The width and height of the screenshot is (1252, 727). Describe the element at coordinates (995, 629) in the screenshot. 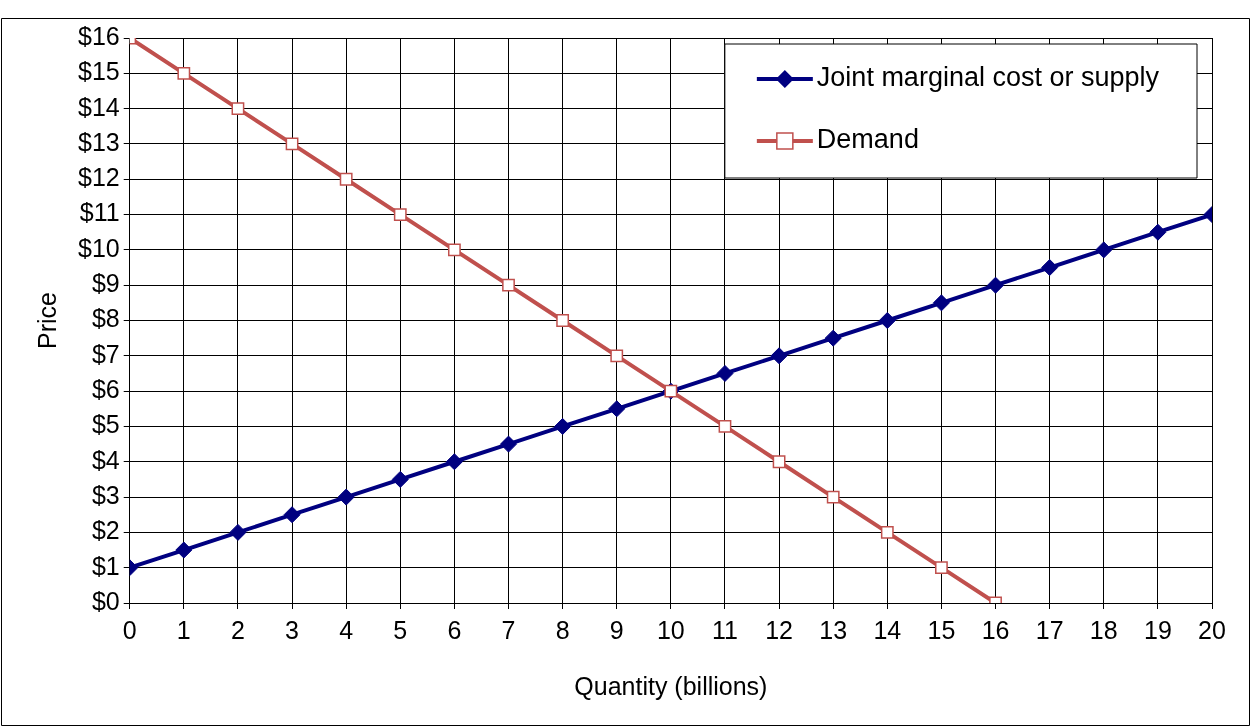

I see `x-tick-label: 16` at that location.